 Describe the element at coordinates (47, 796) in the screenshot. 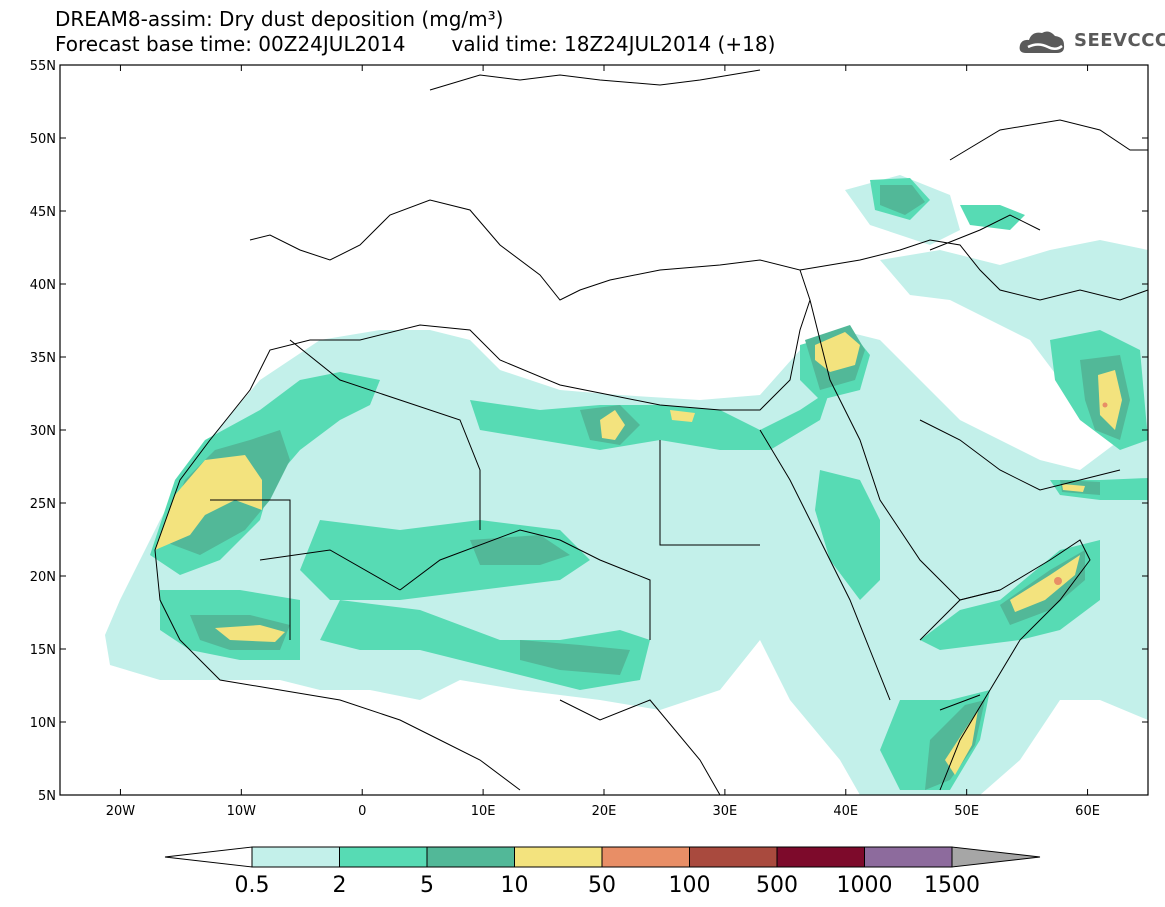

I see `lat-label: 5N` at that location.